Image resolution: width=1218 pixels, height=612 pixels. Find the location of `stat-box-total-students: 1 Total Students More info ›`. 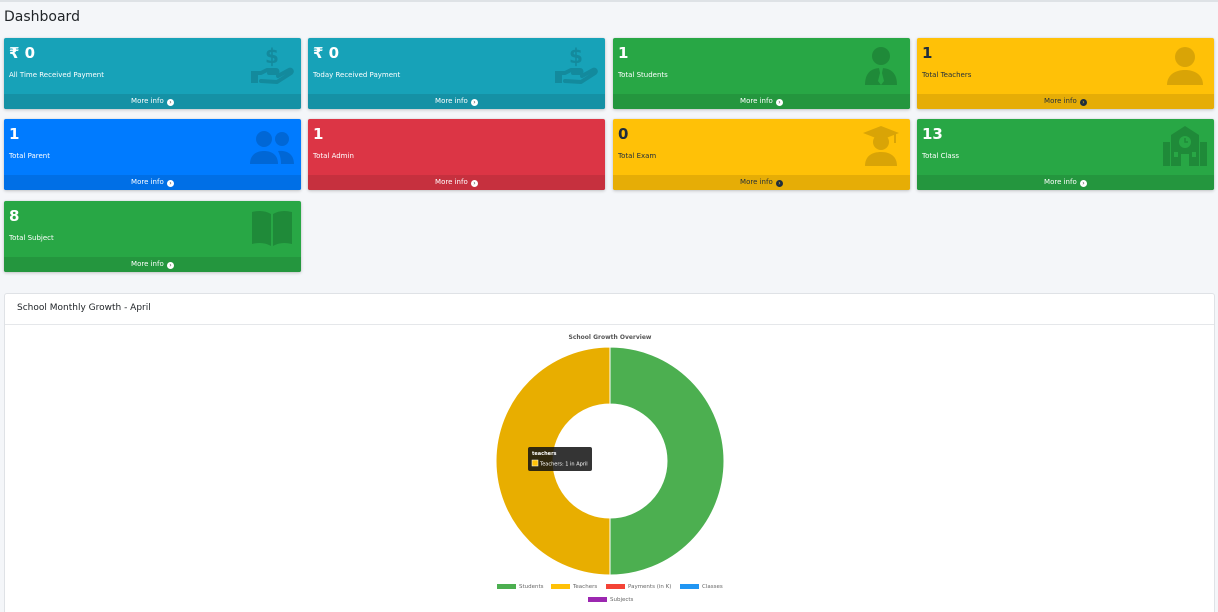

stat-box-total-students: 1 Total Students More info › is located at coordinates (761, 73).